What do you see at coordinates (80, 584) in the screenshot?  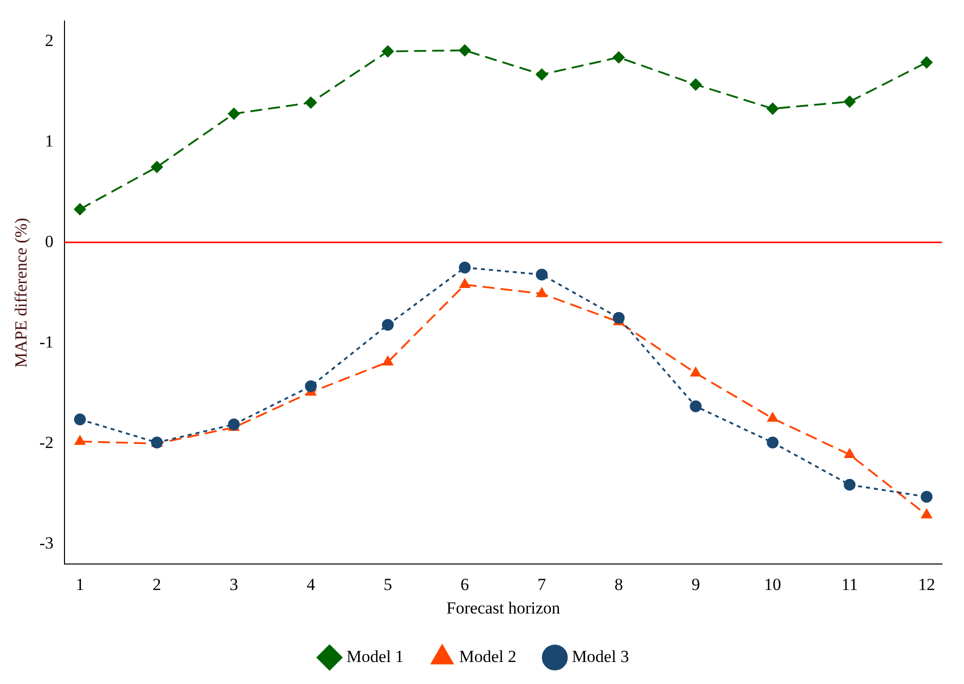 I see `x-tick-label: 1` at bounding box center [80, 584].